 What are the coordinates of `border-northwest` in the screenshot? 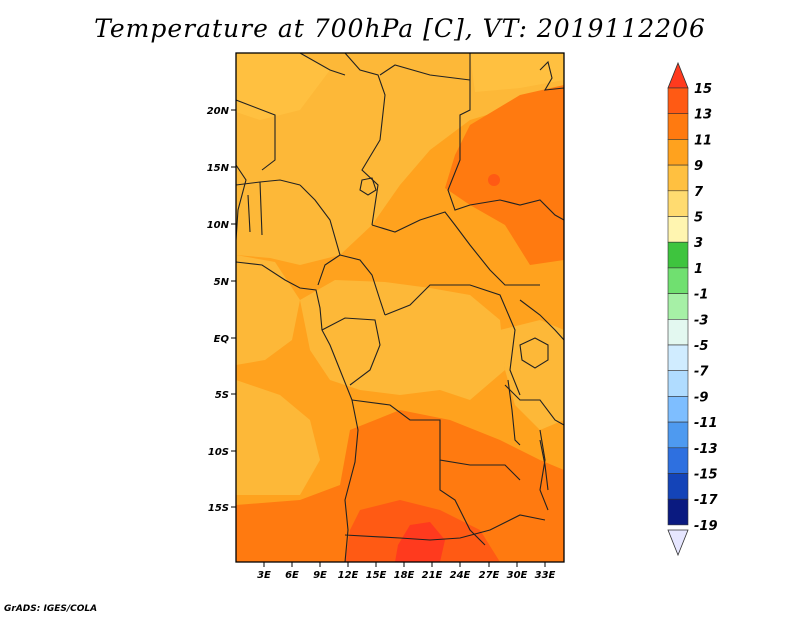 It's located at (353, 112).